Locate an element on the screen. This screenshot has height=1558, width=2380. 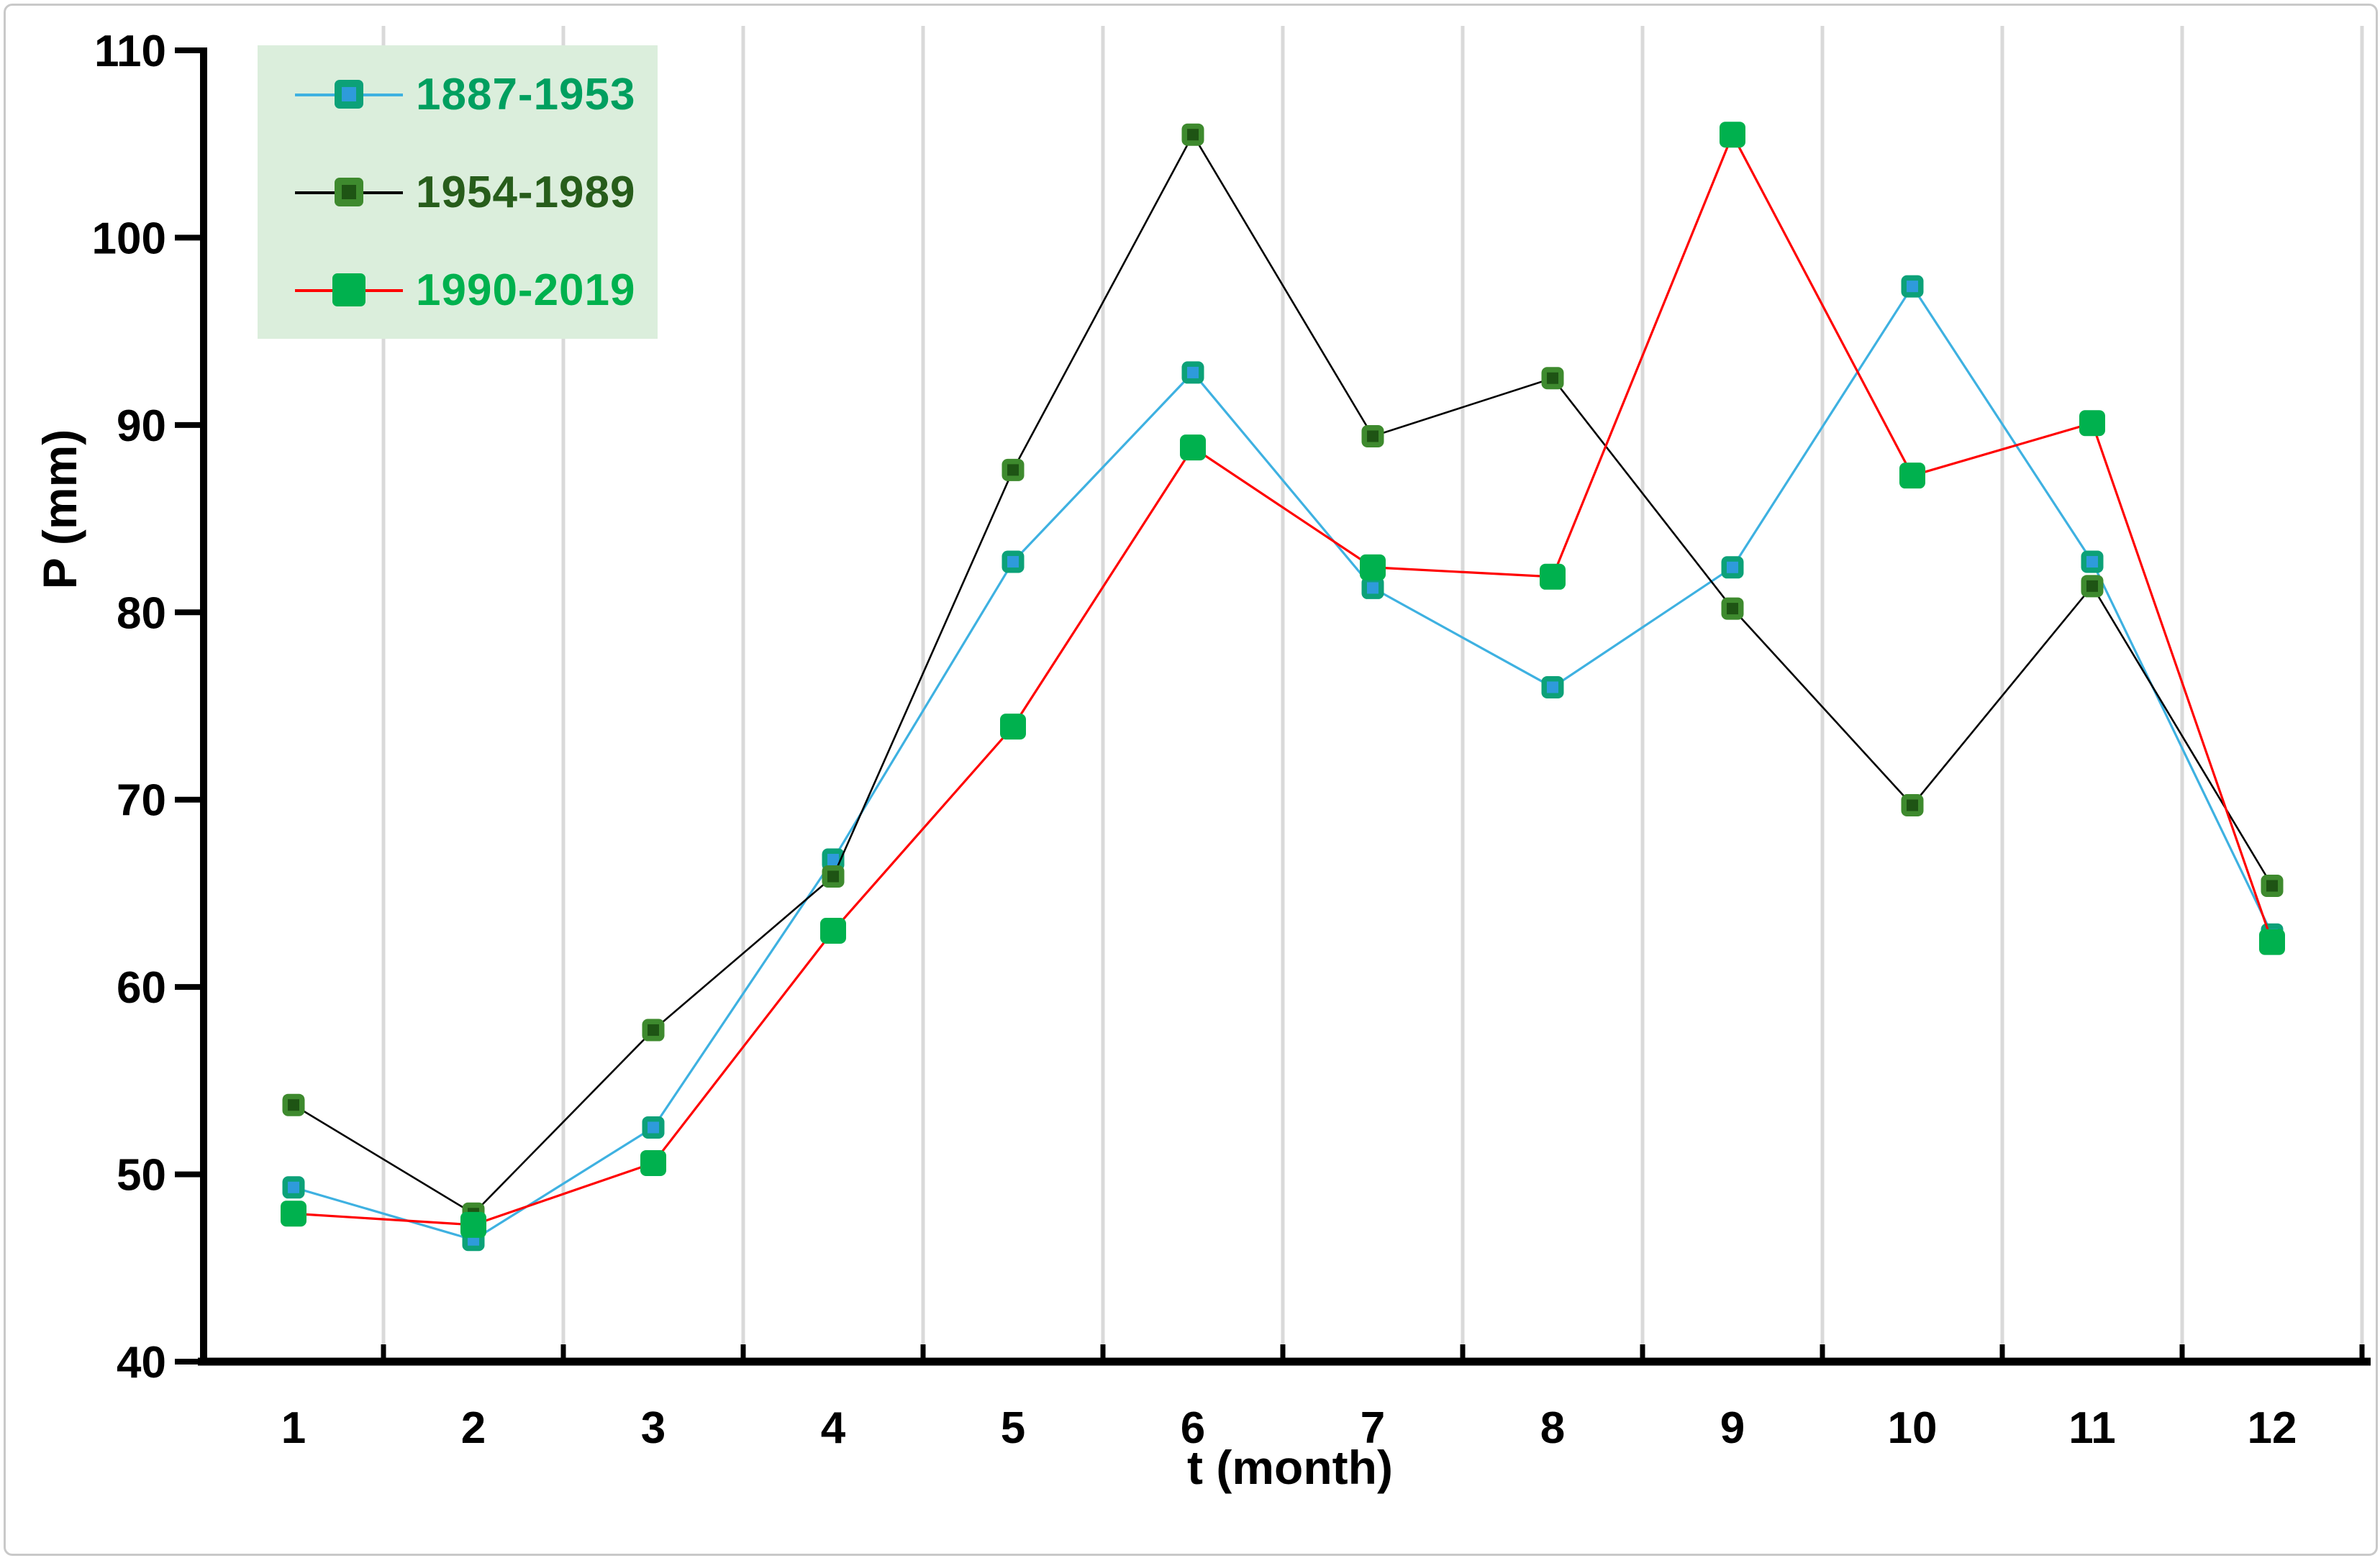
legend-item: 1990-2019 is located at coordinates (458, 290).